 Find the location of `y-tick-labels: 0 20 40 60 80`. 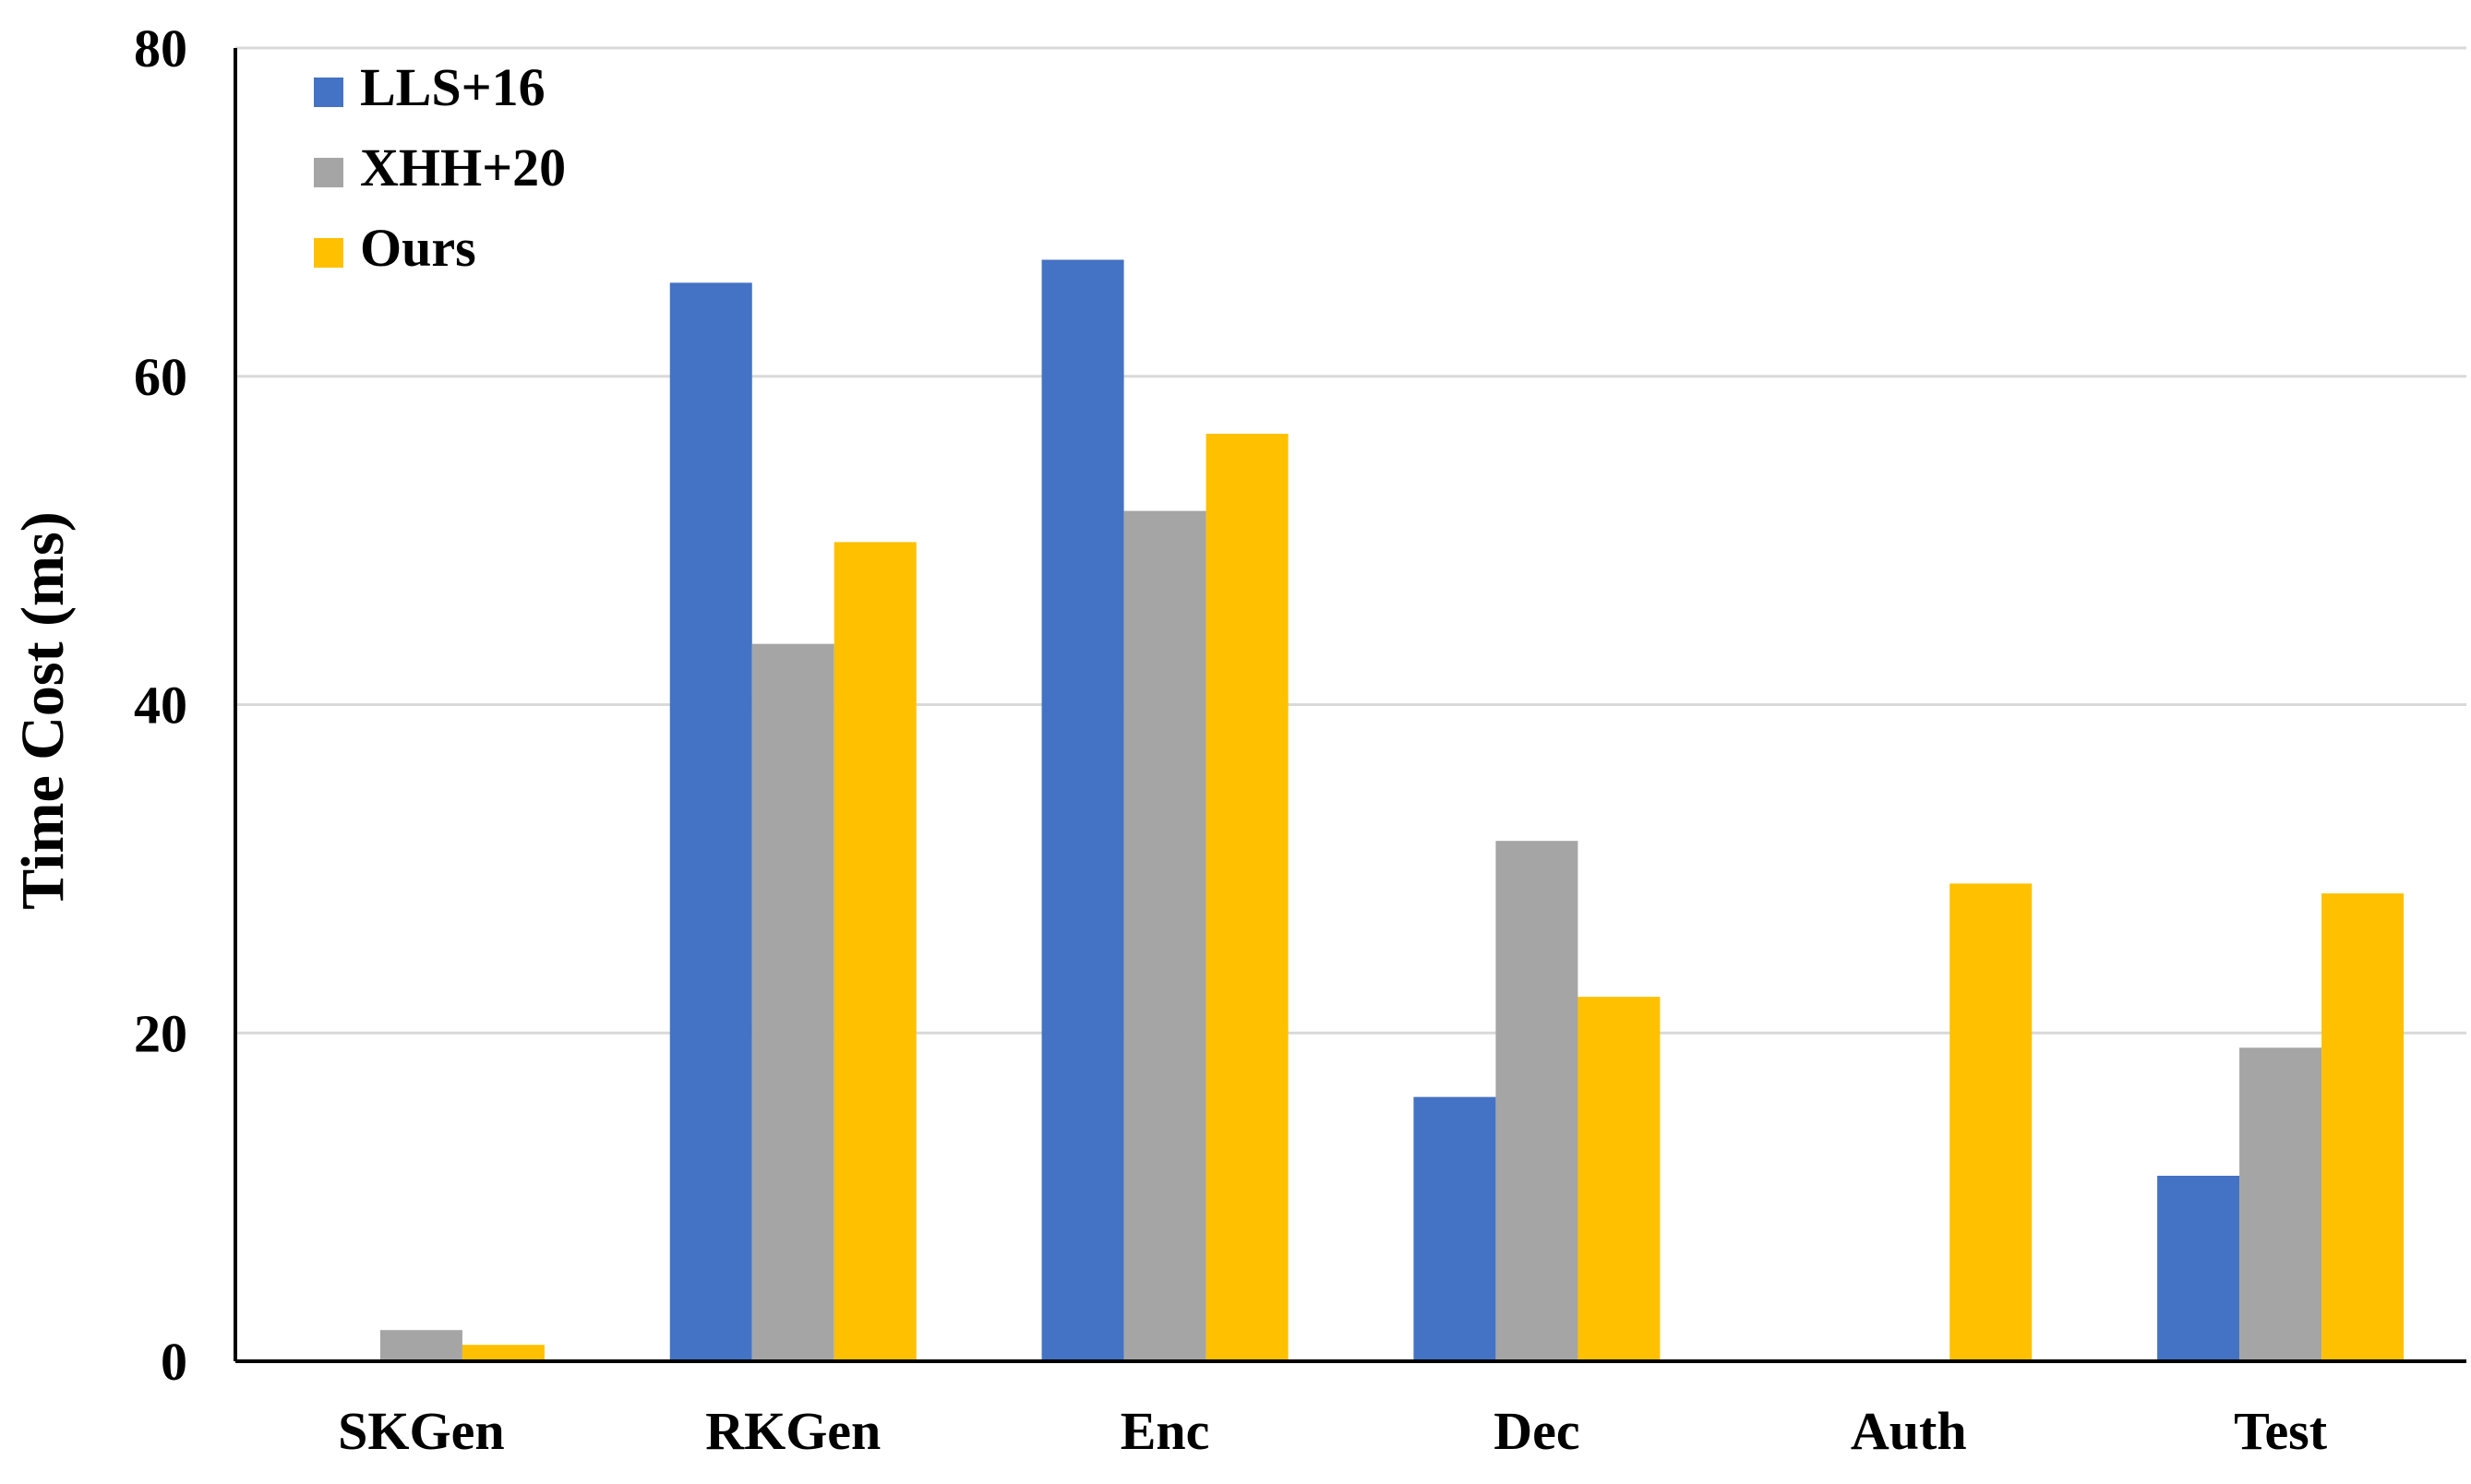

y-tick-labels: 0 20 40 60 80 is located at coordinates (160, 705).